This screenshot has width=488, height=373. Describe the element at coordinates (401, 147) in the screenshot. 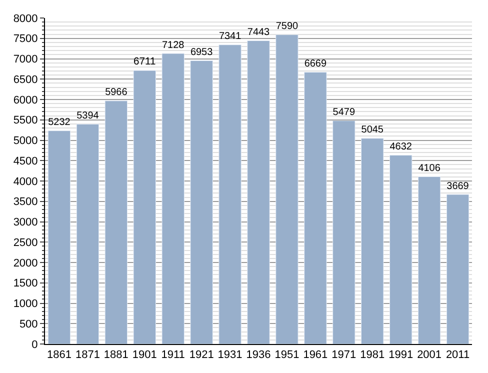

I see `data-label: 4632` at that location.